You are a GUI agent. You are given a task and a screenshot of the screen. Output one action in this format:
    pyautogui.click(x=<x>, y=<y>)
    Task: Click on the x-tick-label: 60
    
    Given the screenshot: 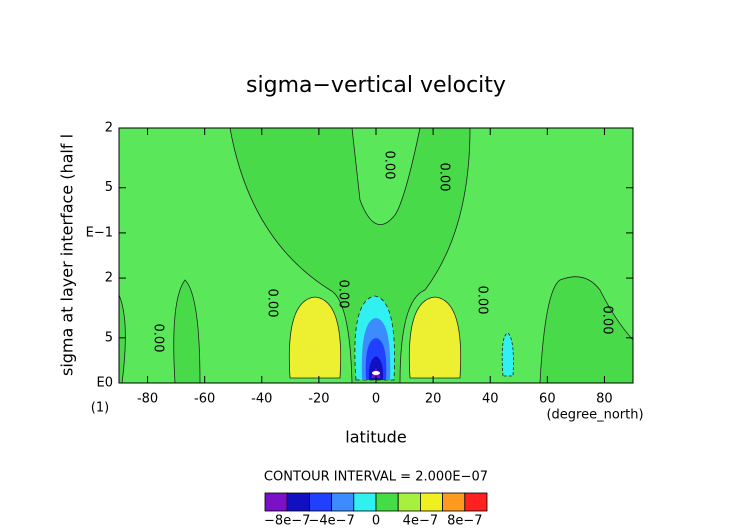 What is the action you would take?
    pyautogui.click(x=547, y=399)
    